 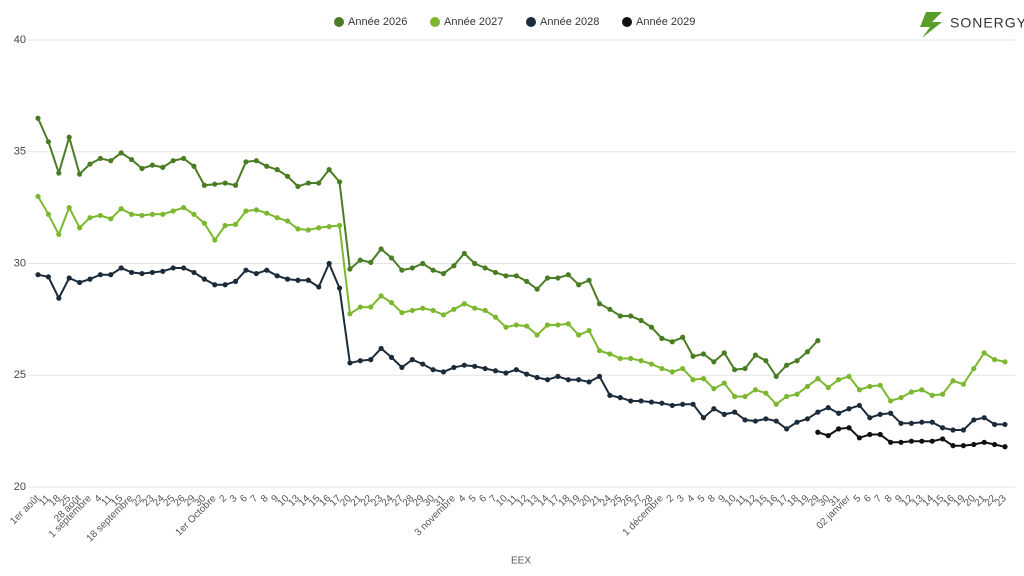 What do you see at coordinates (712, 499) in the screenshot?
I see `x-tick-label: 8` at bounding box center [712, 499].